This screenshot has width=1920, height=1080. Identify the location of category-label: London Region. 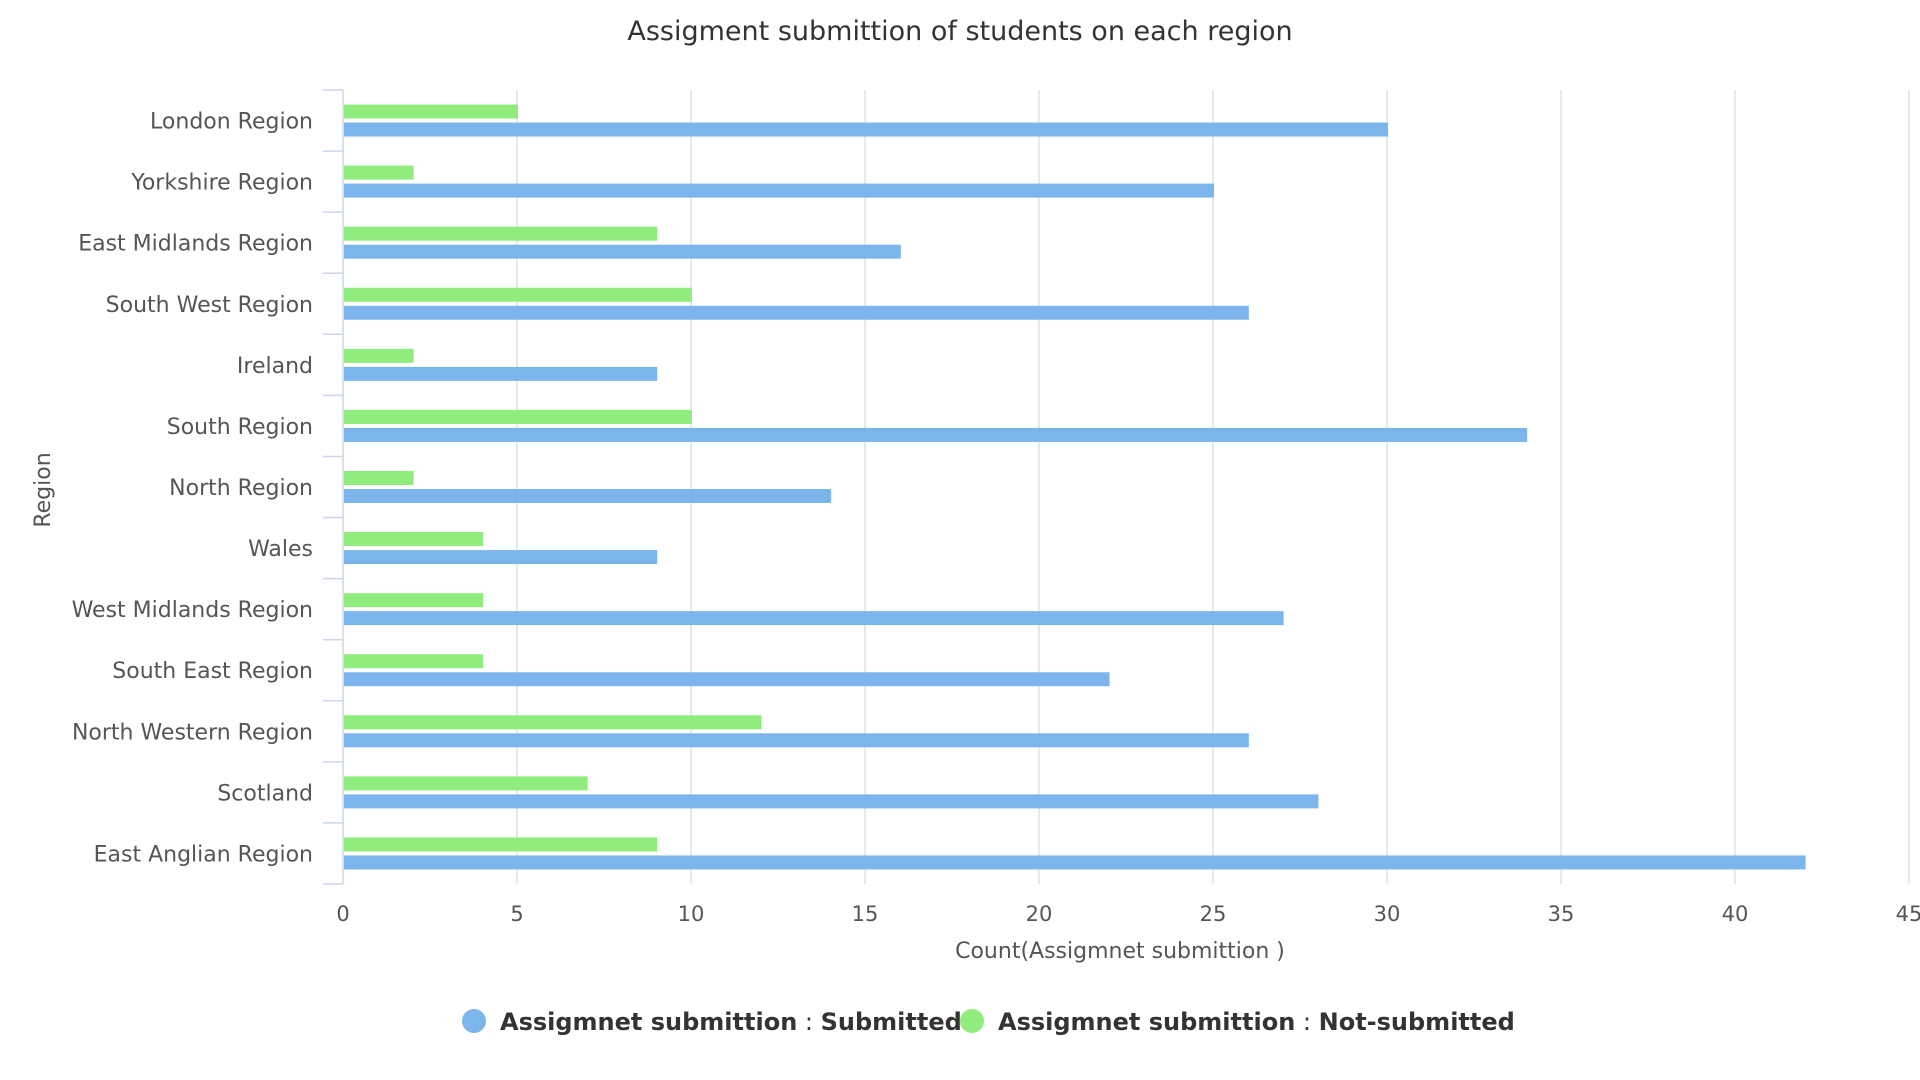
(231, 122).